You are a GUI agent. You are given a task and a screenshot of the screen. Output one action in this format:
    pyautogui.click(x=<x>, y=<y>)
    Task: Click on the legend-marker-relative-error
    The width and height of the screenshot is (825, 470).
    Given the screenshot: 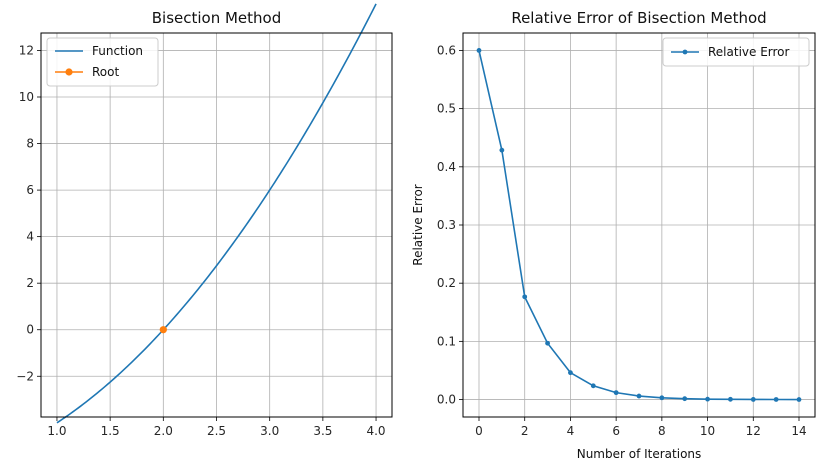 What is the action you would take?
    pyautogui.click(x=685, y=52)
    